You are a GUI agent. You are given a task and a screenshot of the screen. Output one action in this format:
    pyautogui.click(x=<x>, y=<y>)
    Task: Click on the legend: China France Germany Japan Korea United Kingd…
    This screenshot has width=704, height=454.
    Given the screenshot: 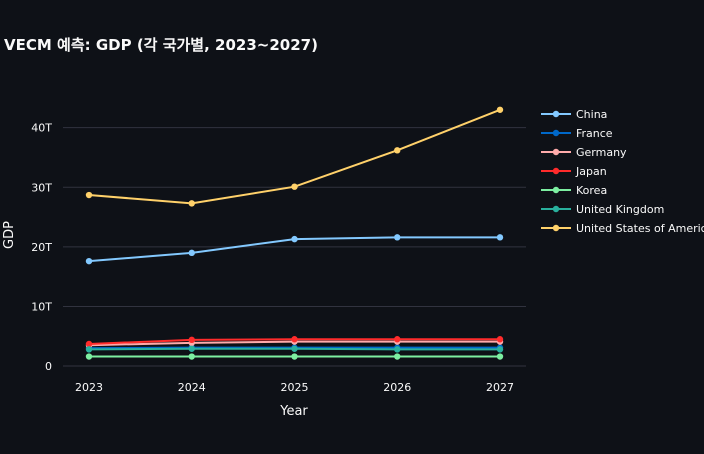 What is the action you would take?
    pyautogui.click(x=622, y=171)
    